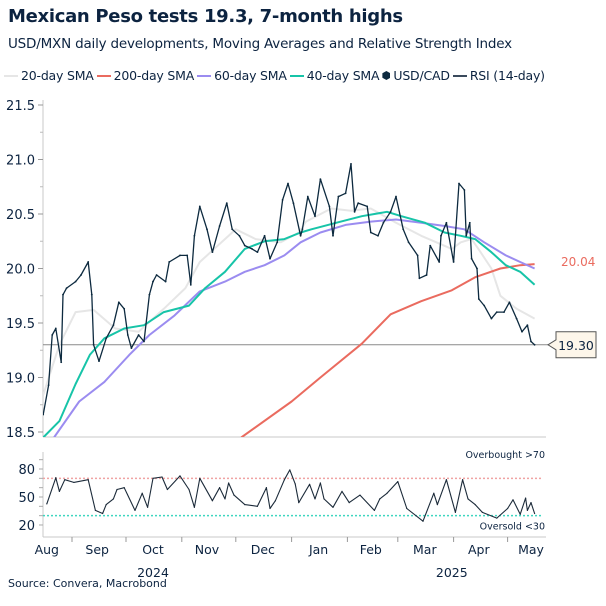 The width and height of the screenshot is (606, 606). Describe the element at coordinates (512, 527) in the screenshot. I see `oversold-label: Oversold <30` at that location.